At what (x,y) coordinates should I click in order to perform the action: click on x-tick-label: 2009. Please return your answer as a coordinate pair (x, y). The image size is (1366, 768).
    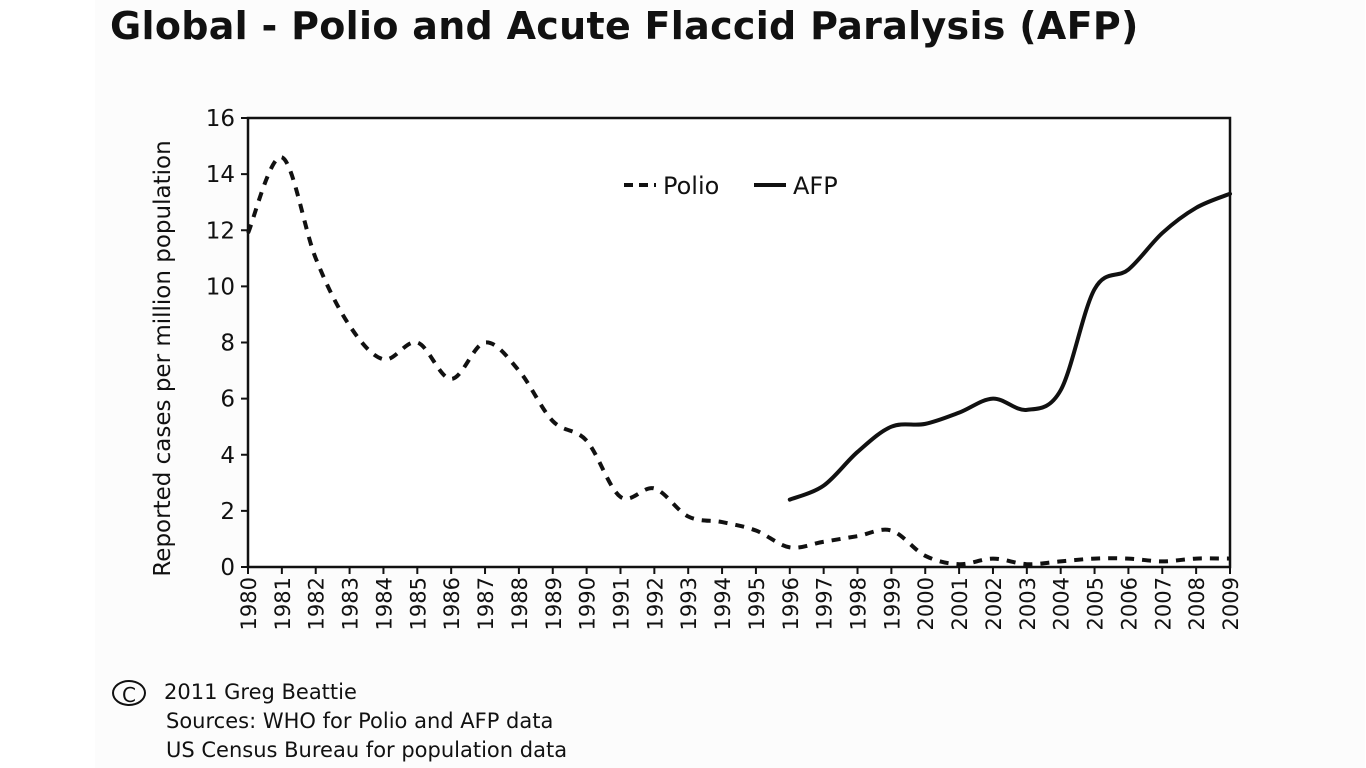
    Looking at the image, I should click on (1231, 603).